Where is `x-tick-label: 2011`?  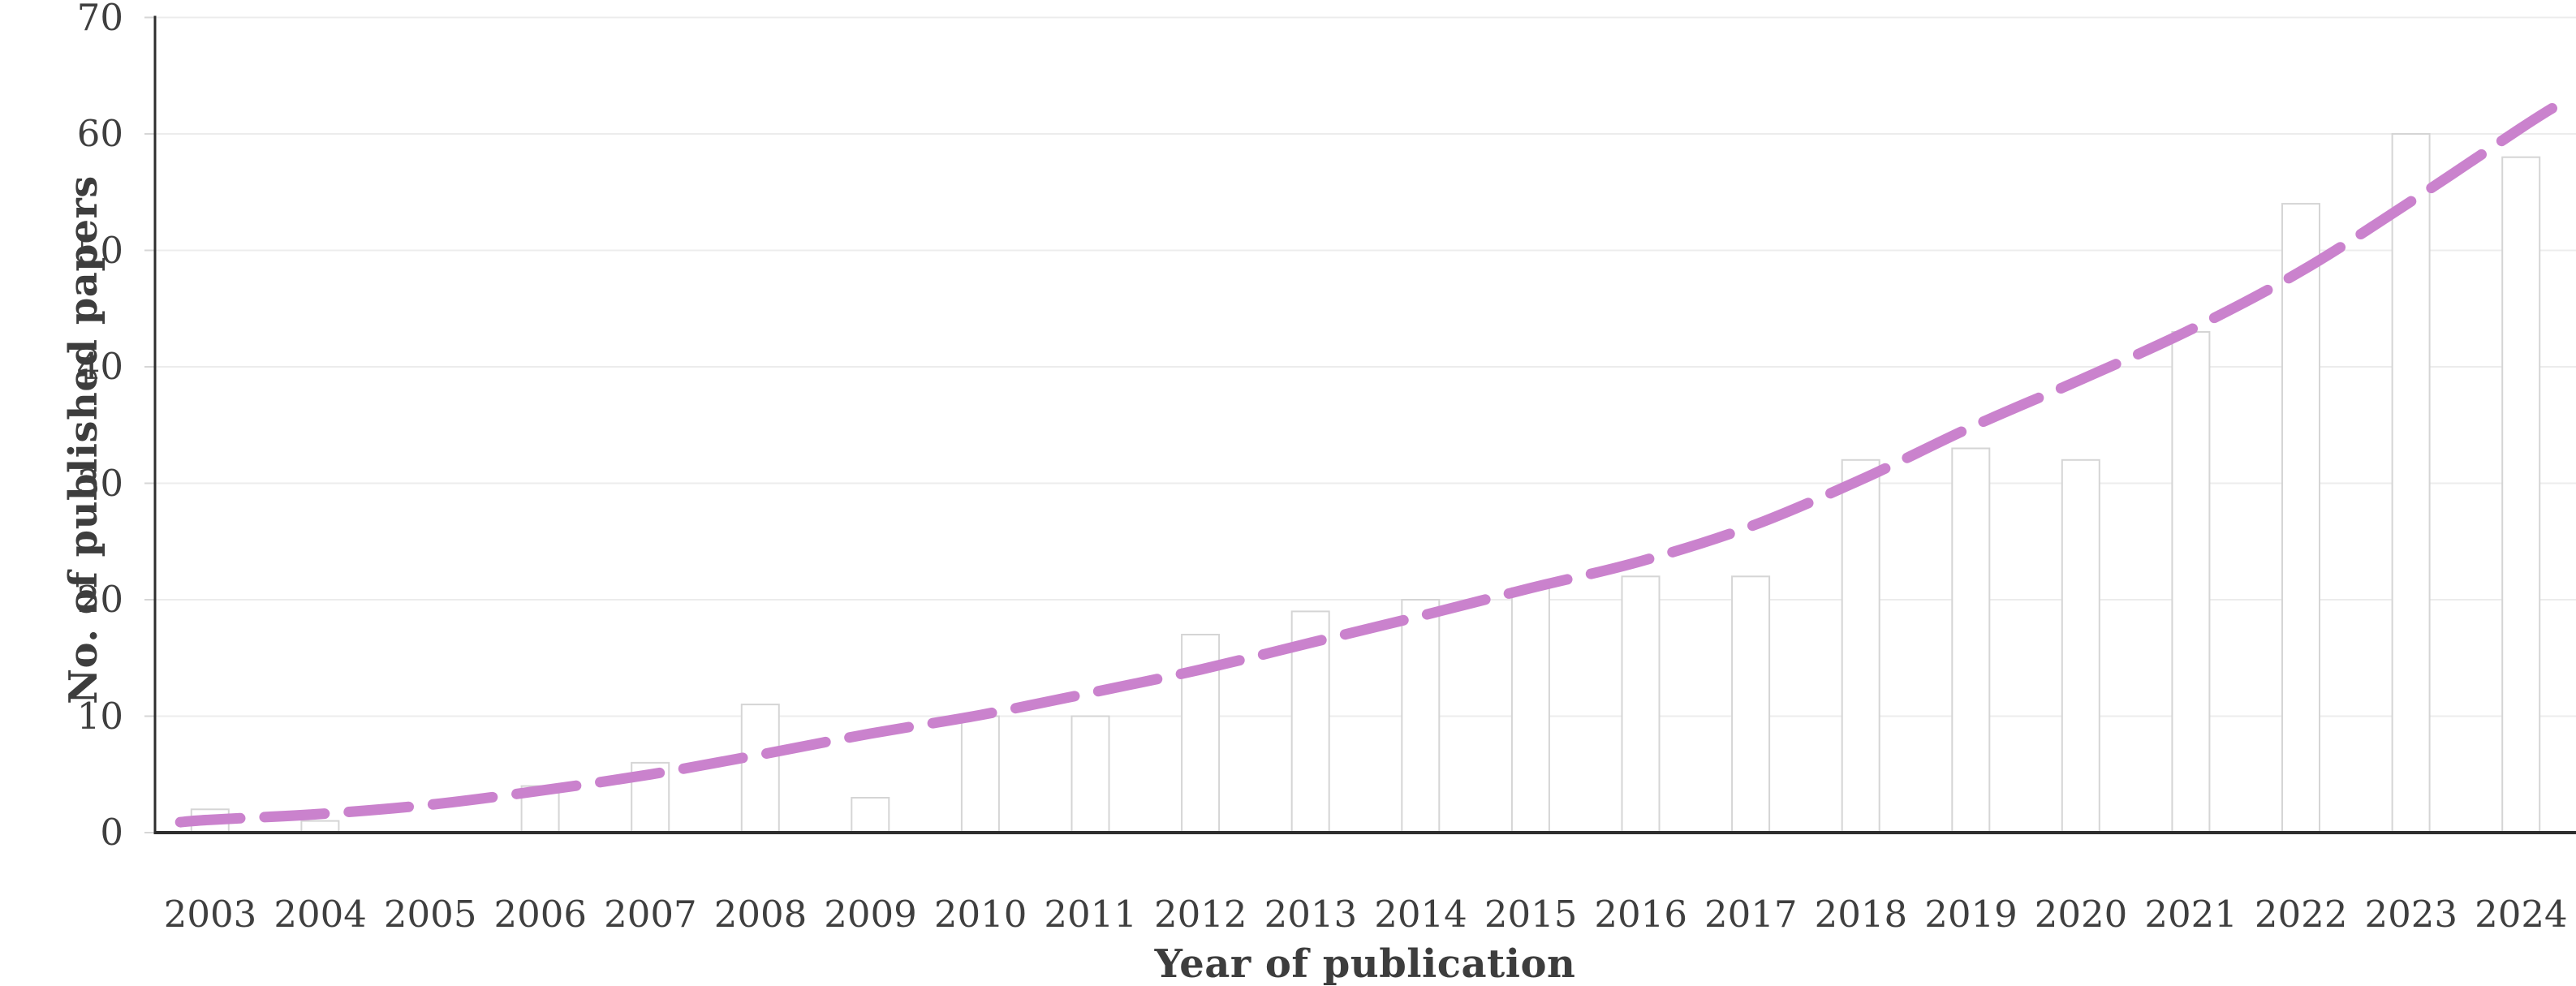
x-tick-label: 2011 is located at coordinates (1091, 914).